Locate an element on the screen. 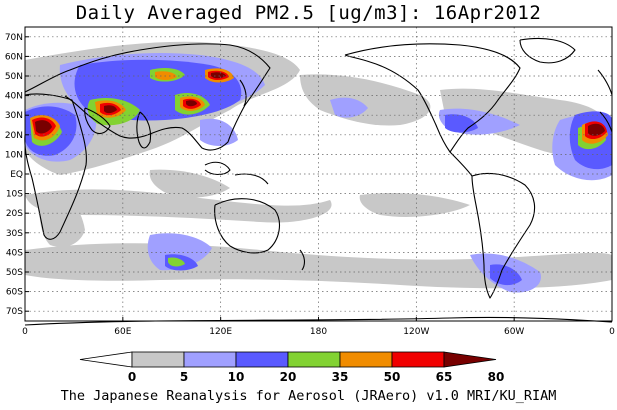 The height and width of the screenshot is (410, 617). colorbar-max-arrow is located at coordinates (470, 359).